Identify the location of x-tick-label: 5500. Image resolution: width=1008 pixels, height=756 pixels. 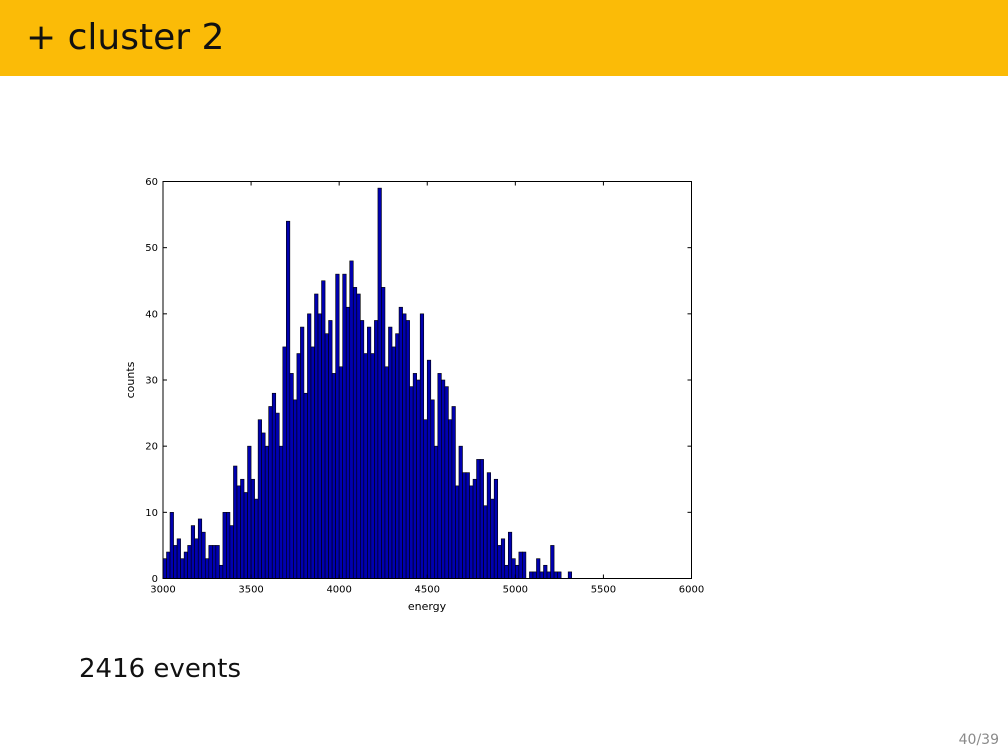
(603, 590).